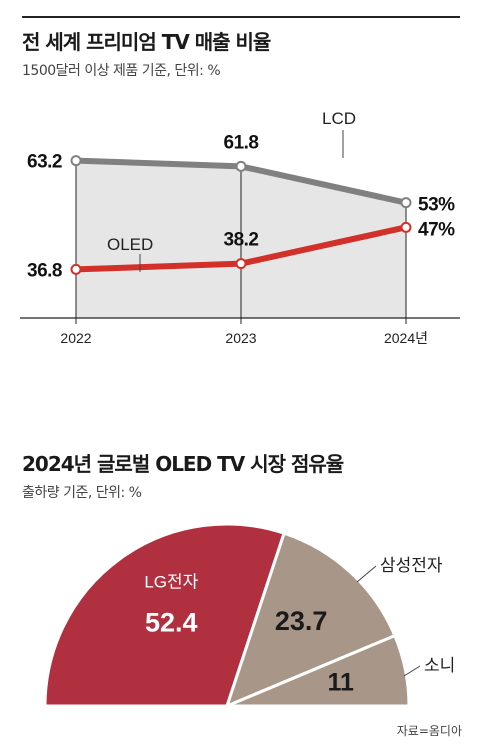  What do you see at coordinates (439, 665) in the screenshot?
I see `slice-name-sony: 소니` at bounding box center [439, 665].